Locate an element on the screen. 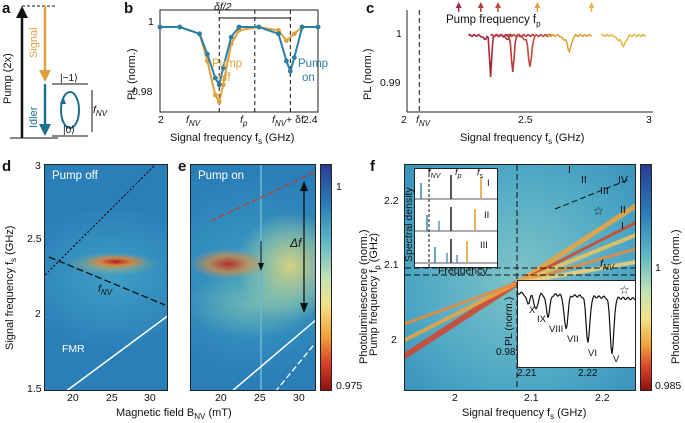  c-xtick-2: 2 is located at coordinates (404, 120).